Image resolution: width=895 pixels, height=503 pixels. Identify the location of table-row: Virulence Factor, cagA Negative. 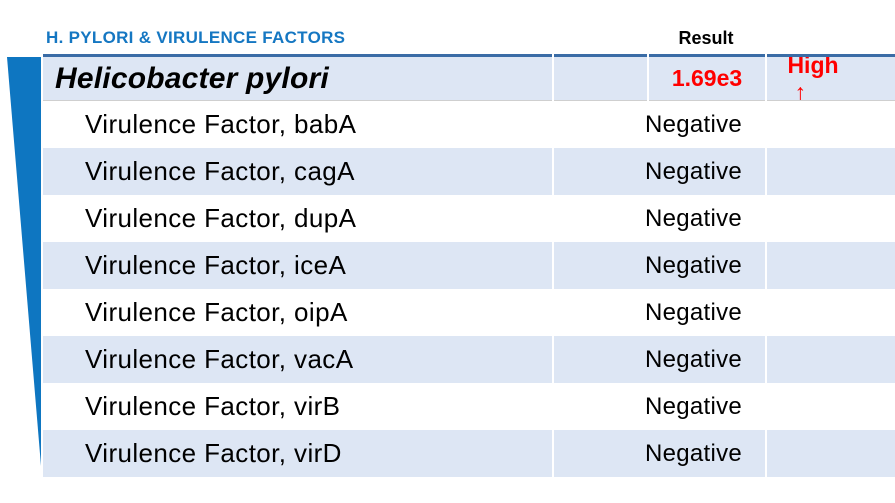
(469, 171).